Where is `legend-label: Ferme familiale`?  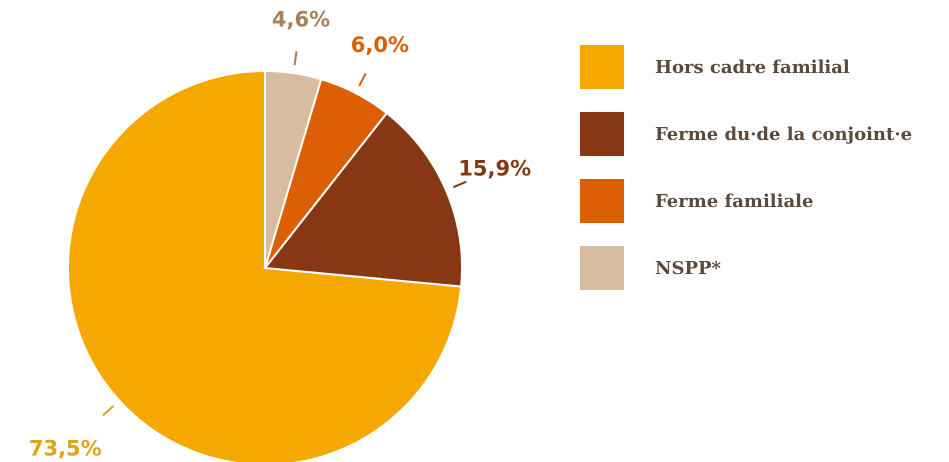 legend-label: Ferme familiale is located at coordinates (734, 201).